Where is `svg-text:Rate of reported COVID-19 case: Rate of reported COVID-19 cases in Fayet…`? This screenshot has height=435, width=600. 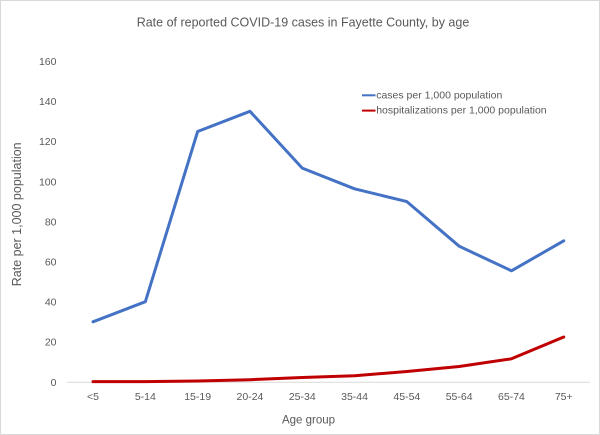
svg-text:Rate of reported COVID-19 case: Rate of reported COVID-19 cases in Fayet… is located at coordinates (303, 22).